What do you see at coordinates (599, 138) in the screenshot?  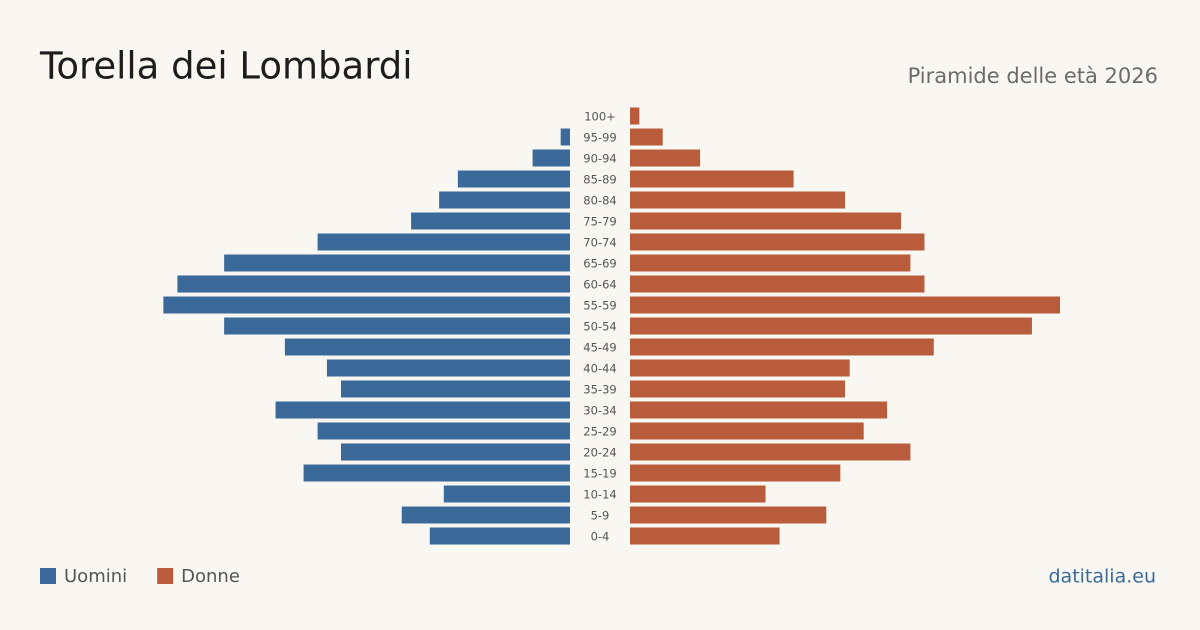 I see `age-label: 95-99` at bounding box center [599, 138].